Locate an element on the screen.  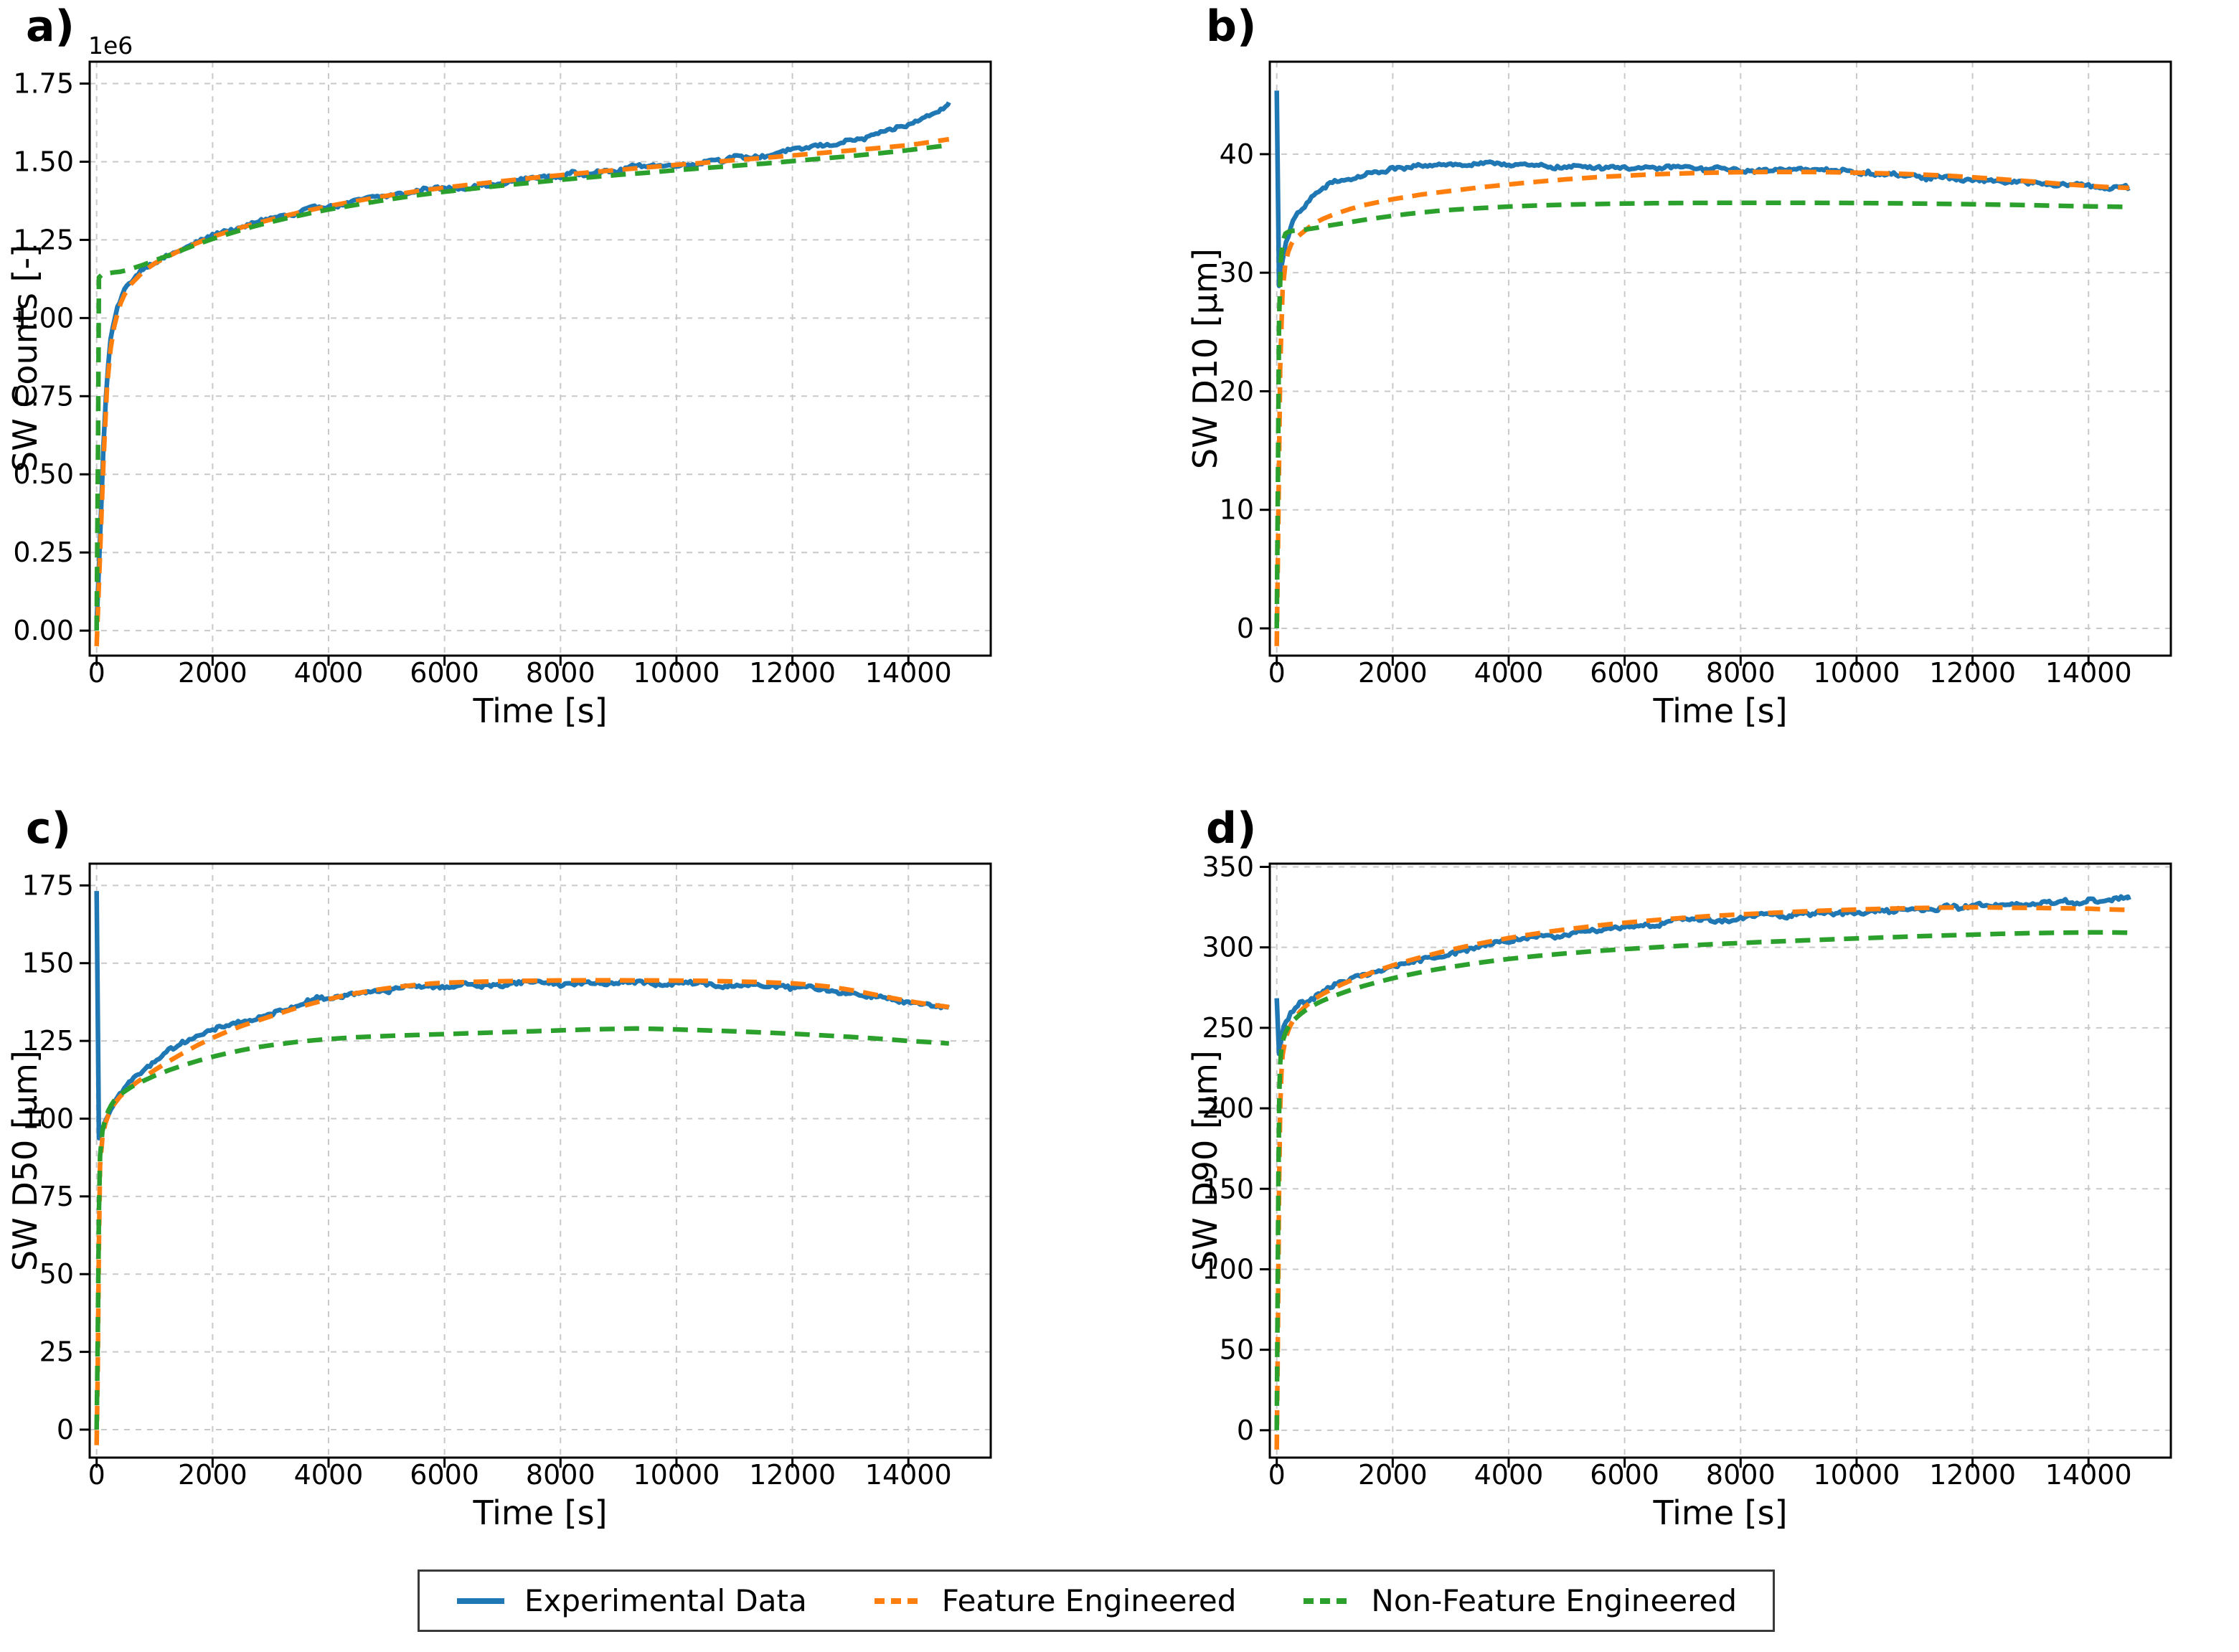
y-tick-label: 25 is located at coordinates (56, 1352).